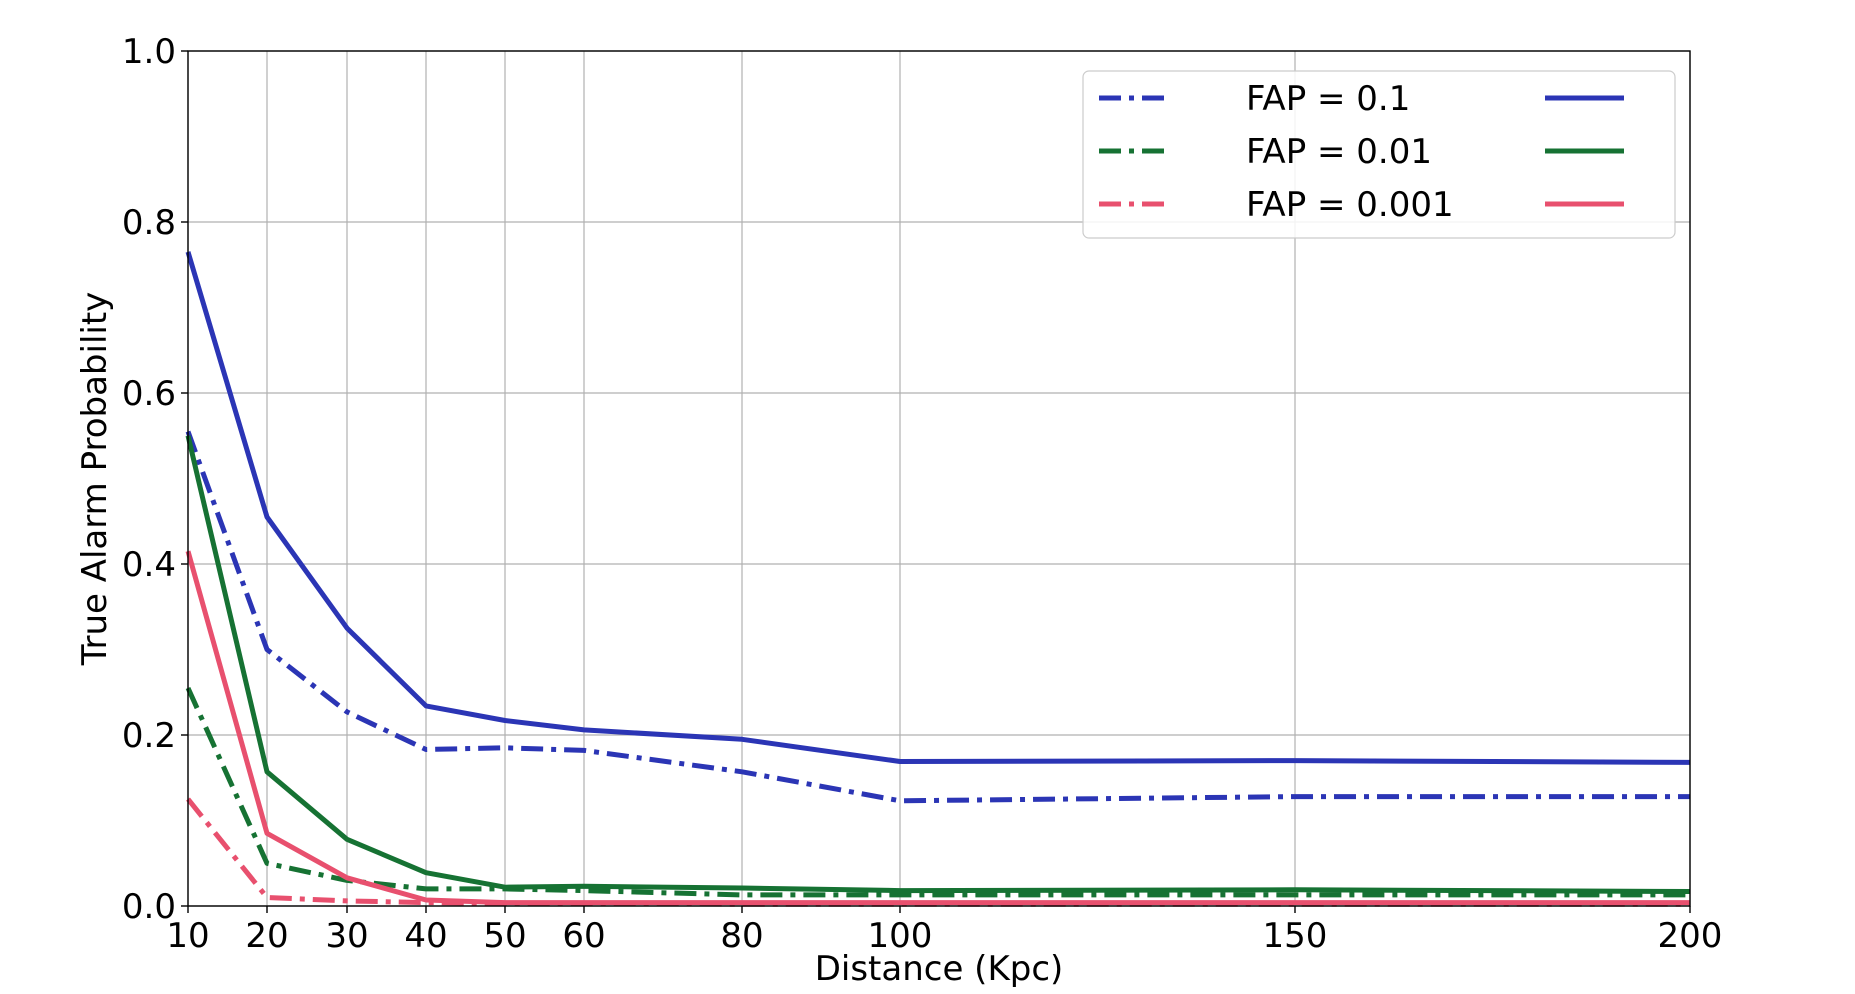 The image size is (1855, 994). I want to click on x-tick-label: 200, so click(1690, 936).